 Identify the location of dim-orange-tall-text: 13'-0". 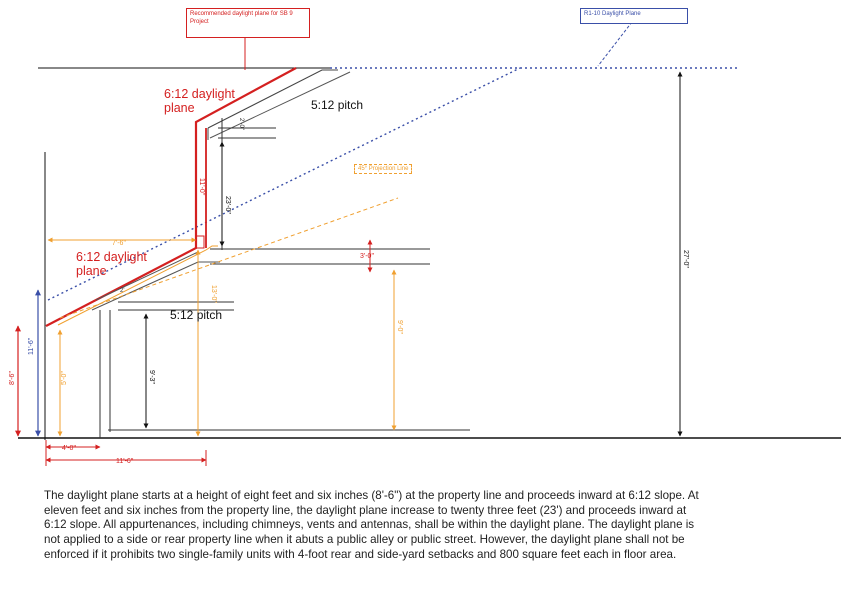
(213, 294).